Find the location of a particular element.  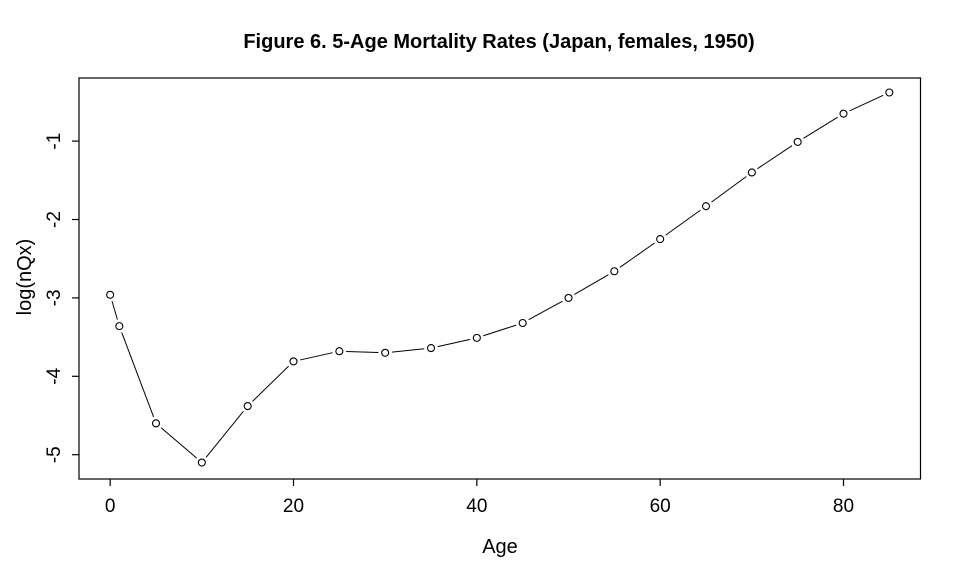

x-axis: 0 20 40 60 80 is located at coordinates (479, 498).